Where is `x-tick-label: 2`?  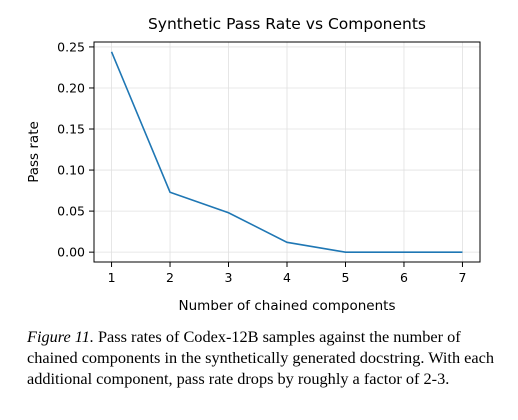 x-tick-label: 2 is located at coordinates (170, 277).